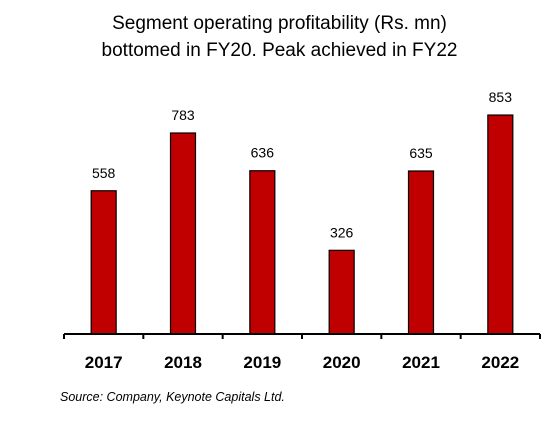  I want to click on x-tick-label-2017: 2017, so click(104, 362).